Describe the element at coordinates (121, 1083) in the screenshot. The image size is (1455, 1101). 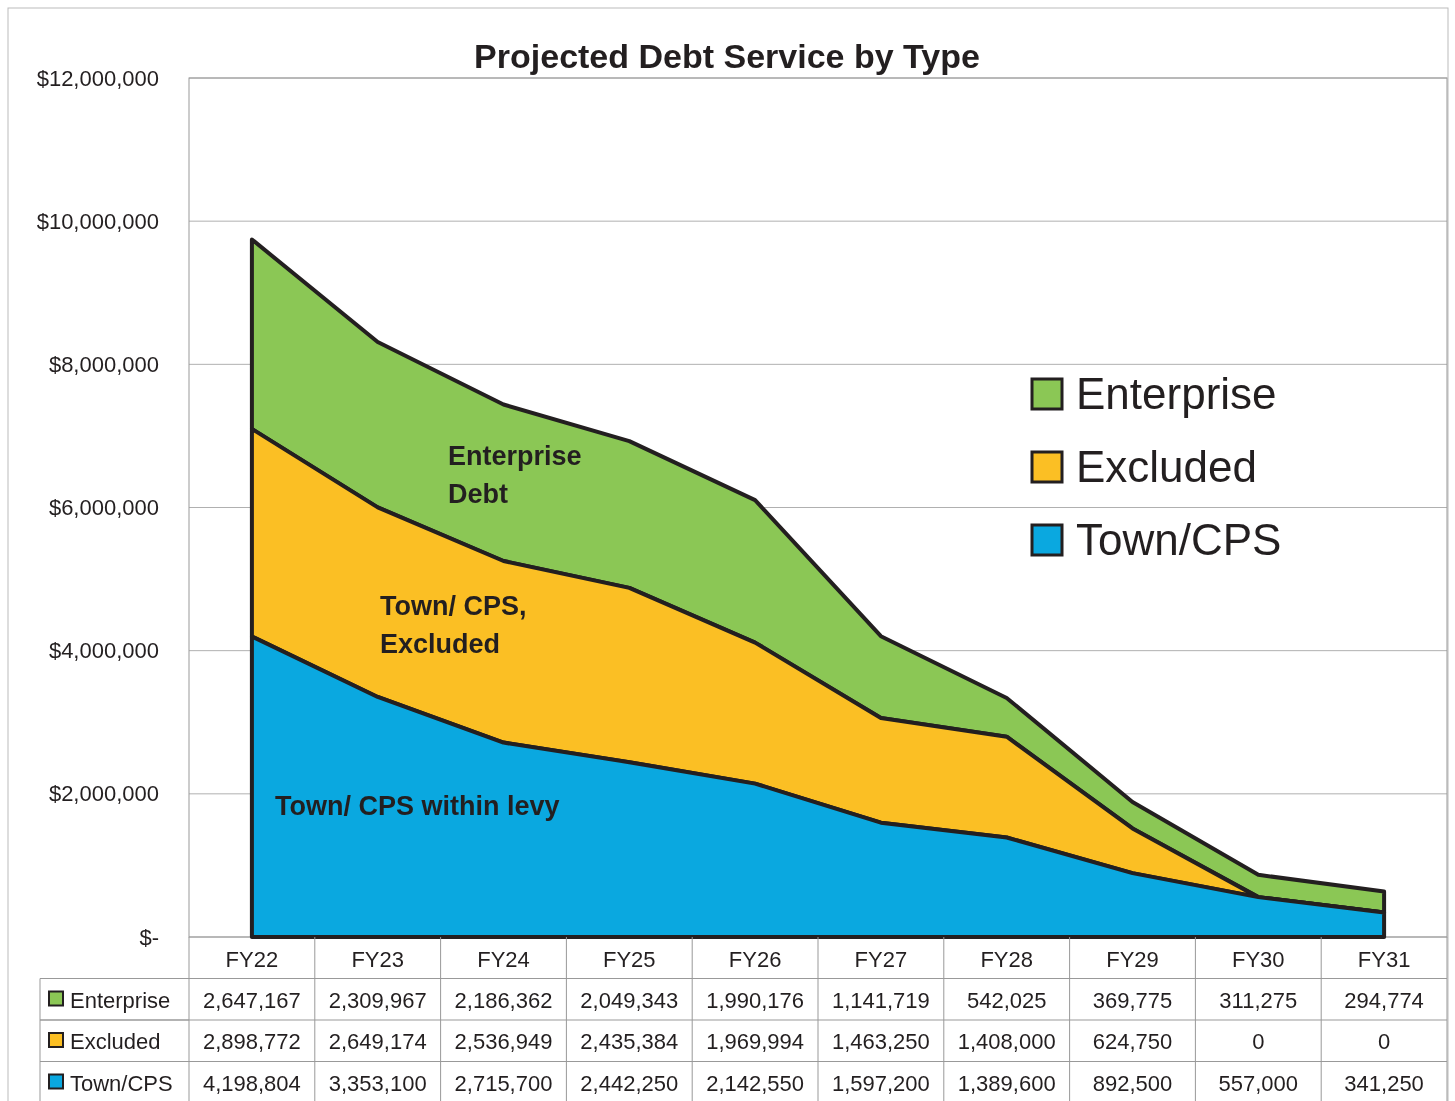
I see `text: Town/CPS` at that location.